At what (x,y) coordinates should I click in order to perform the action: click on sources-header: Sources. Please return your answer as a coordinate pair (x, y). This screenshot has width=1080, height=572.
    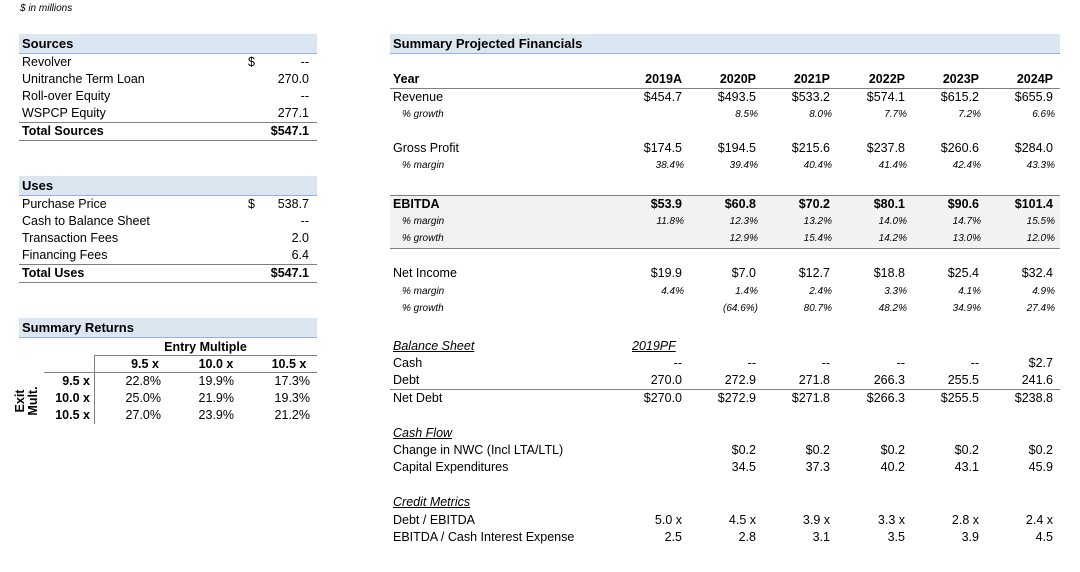
    Looking at the image, I should click on (168, 44).